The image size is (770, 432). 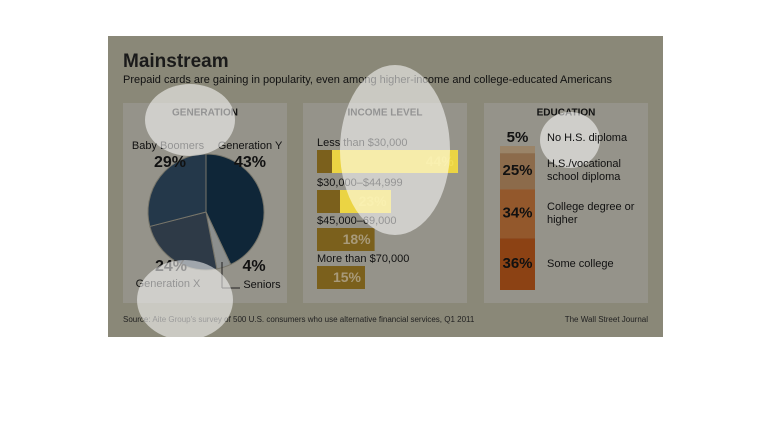 What do you see at coordinates (584, 171) in the screenshot?
I see `segment-label: H.S./vocational school diploma` at bounding box center [584, 171].